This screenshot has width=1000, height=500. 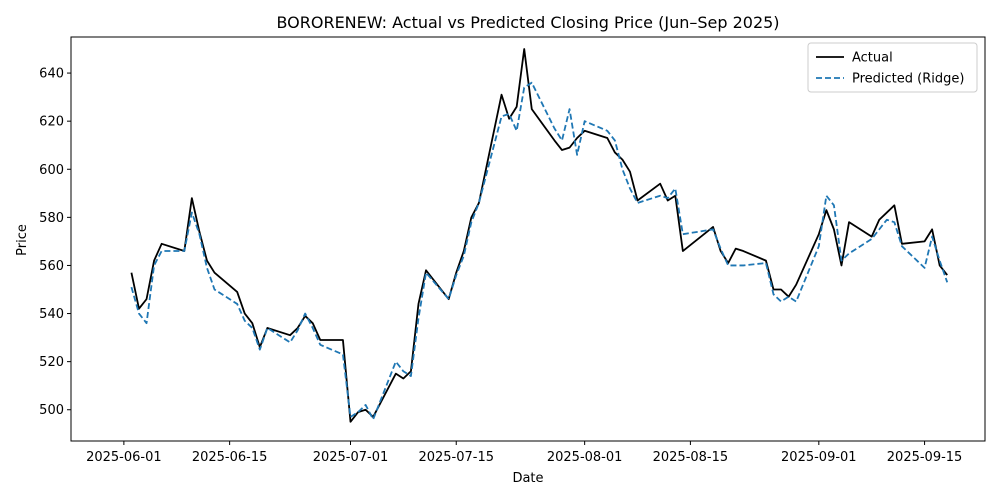 What do you see at coordinates (51, 410) in the screenshot?
I see `y-tick-label: 500` at bounding box center [51, 410].